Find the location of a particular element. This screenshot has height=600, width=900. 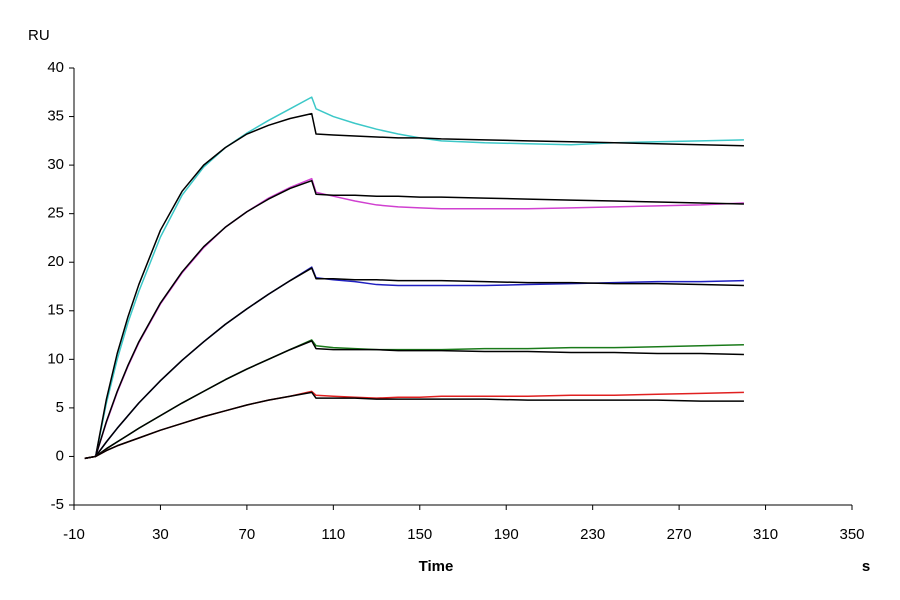

x-tick-label: 310 is located at coordinates (765, 534).